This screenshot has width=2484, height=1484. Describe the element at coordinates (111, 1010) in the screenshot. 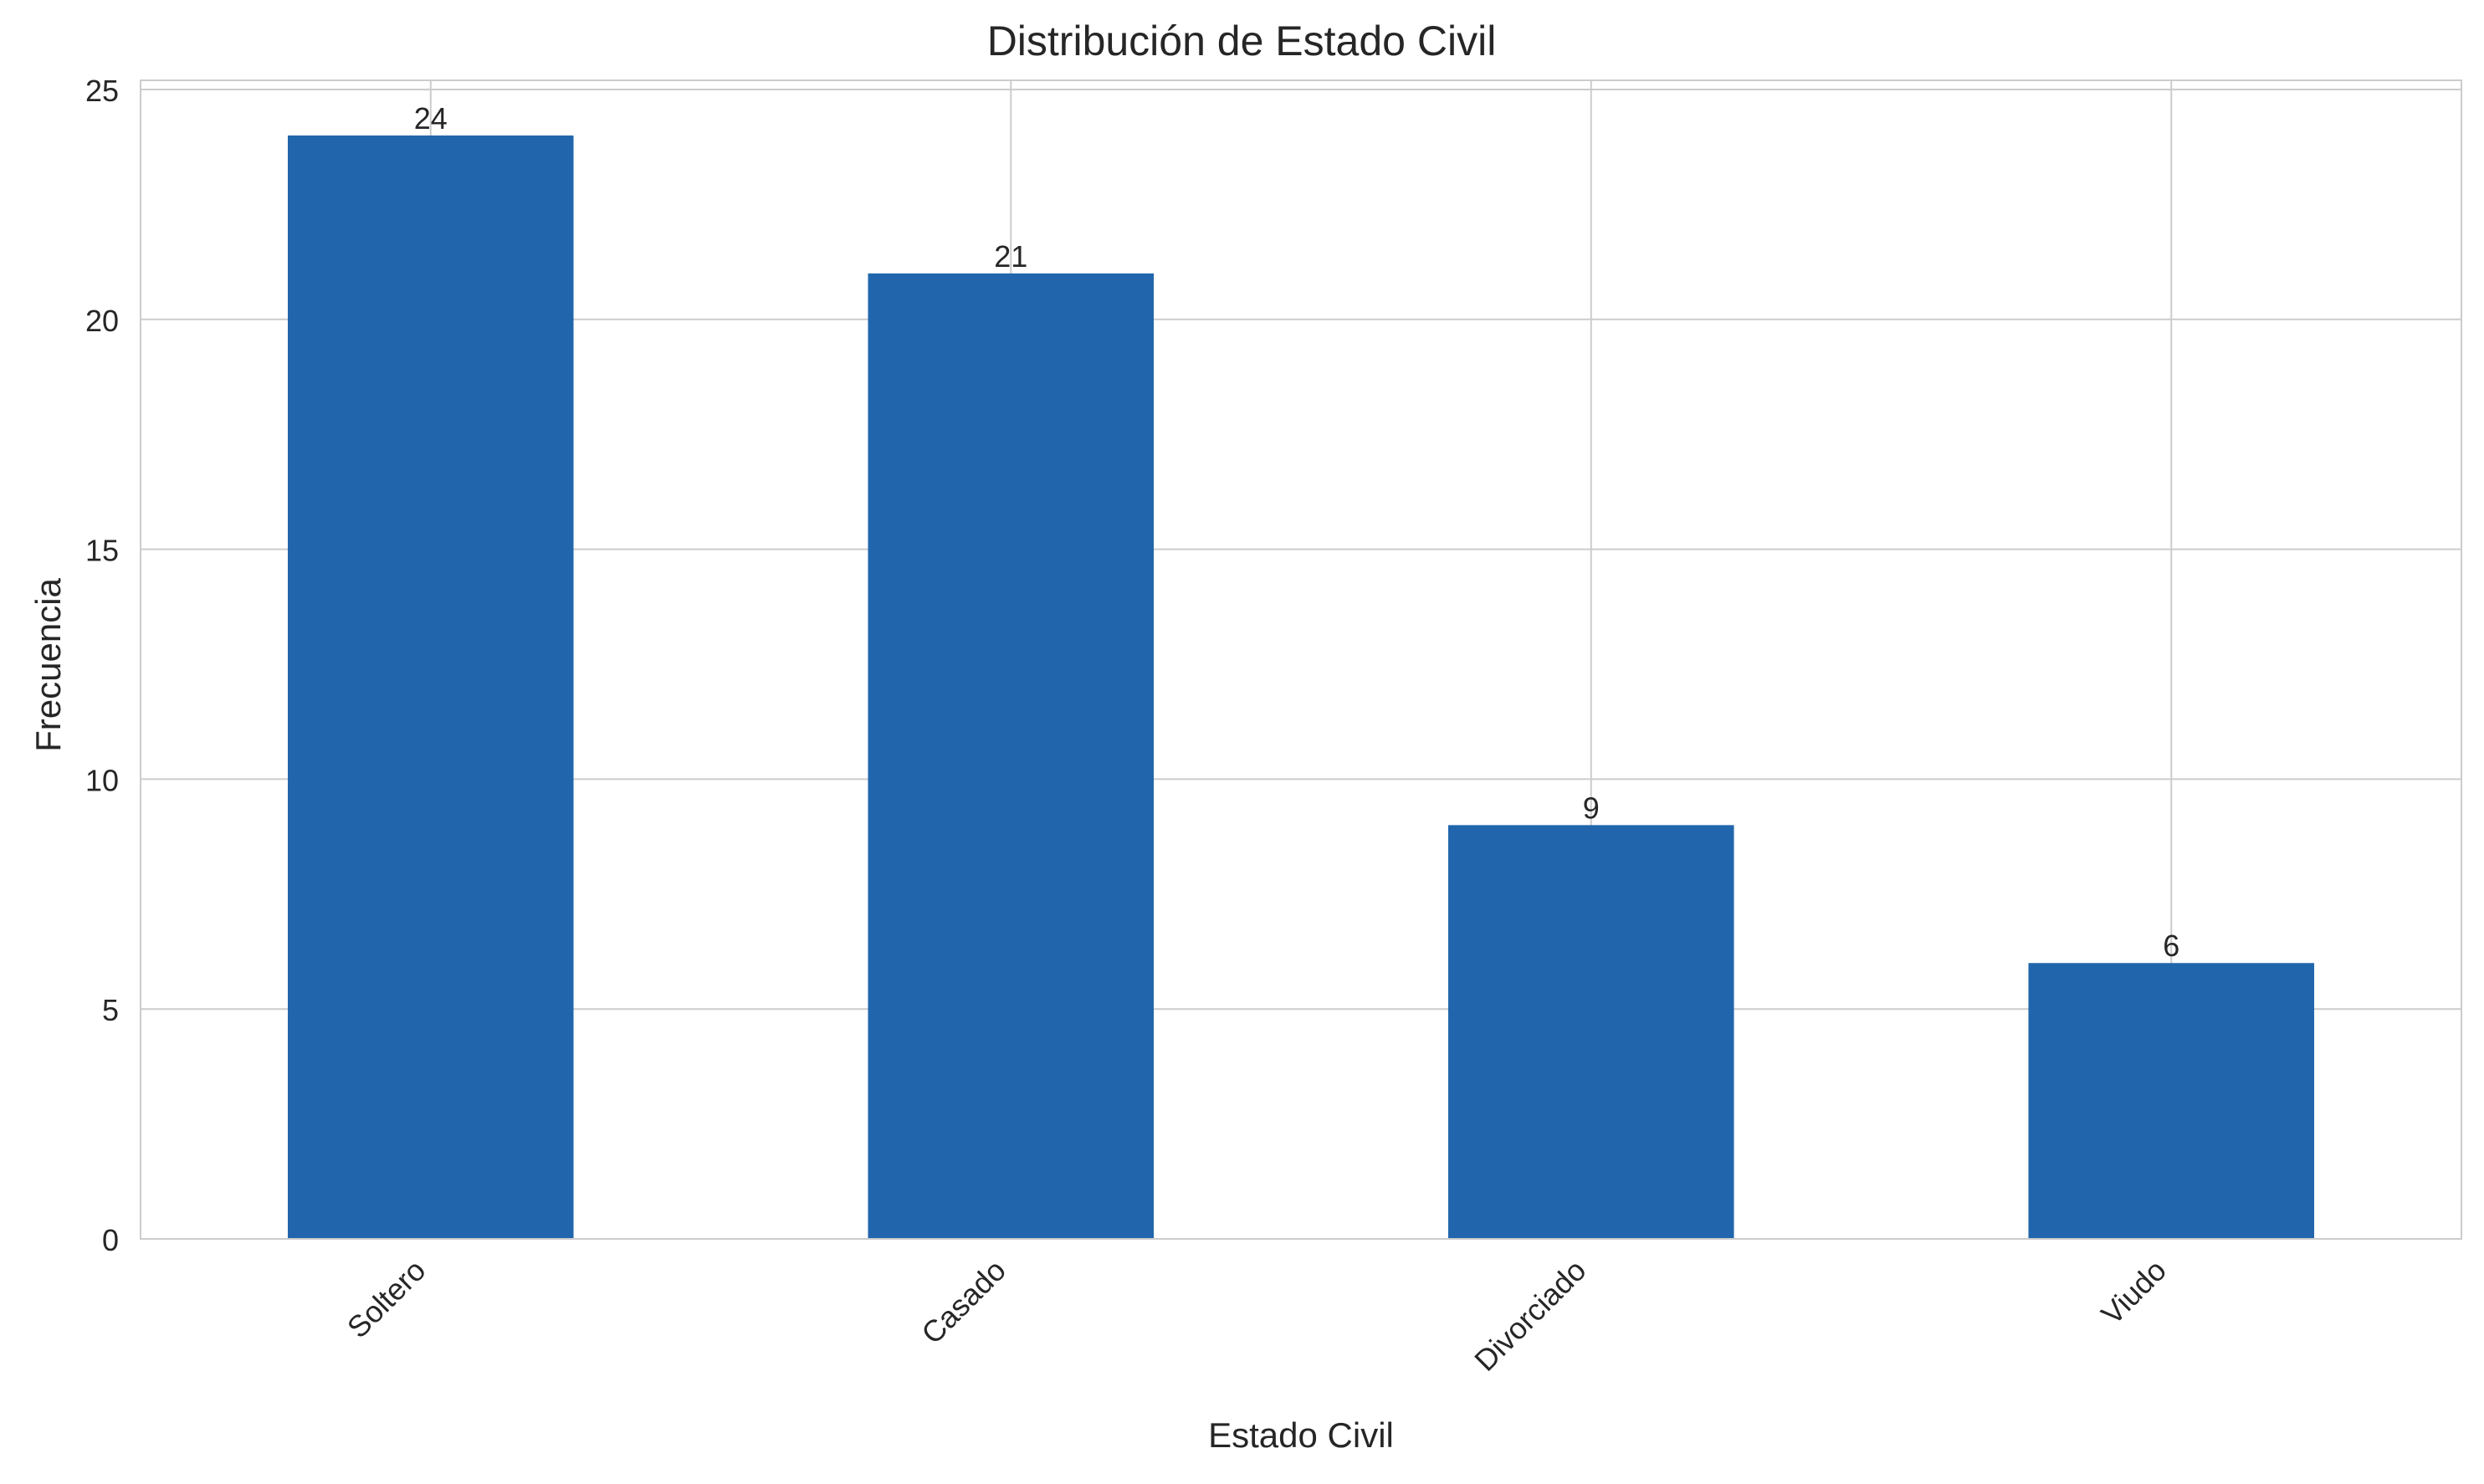

I see `y-tick-label: 5` at that location.